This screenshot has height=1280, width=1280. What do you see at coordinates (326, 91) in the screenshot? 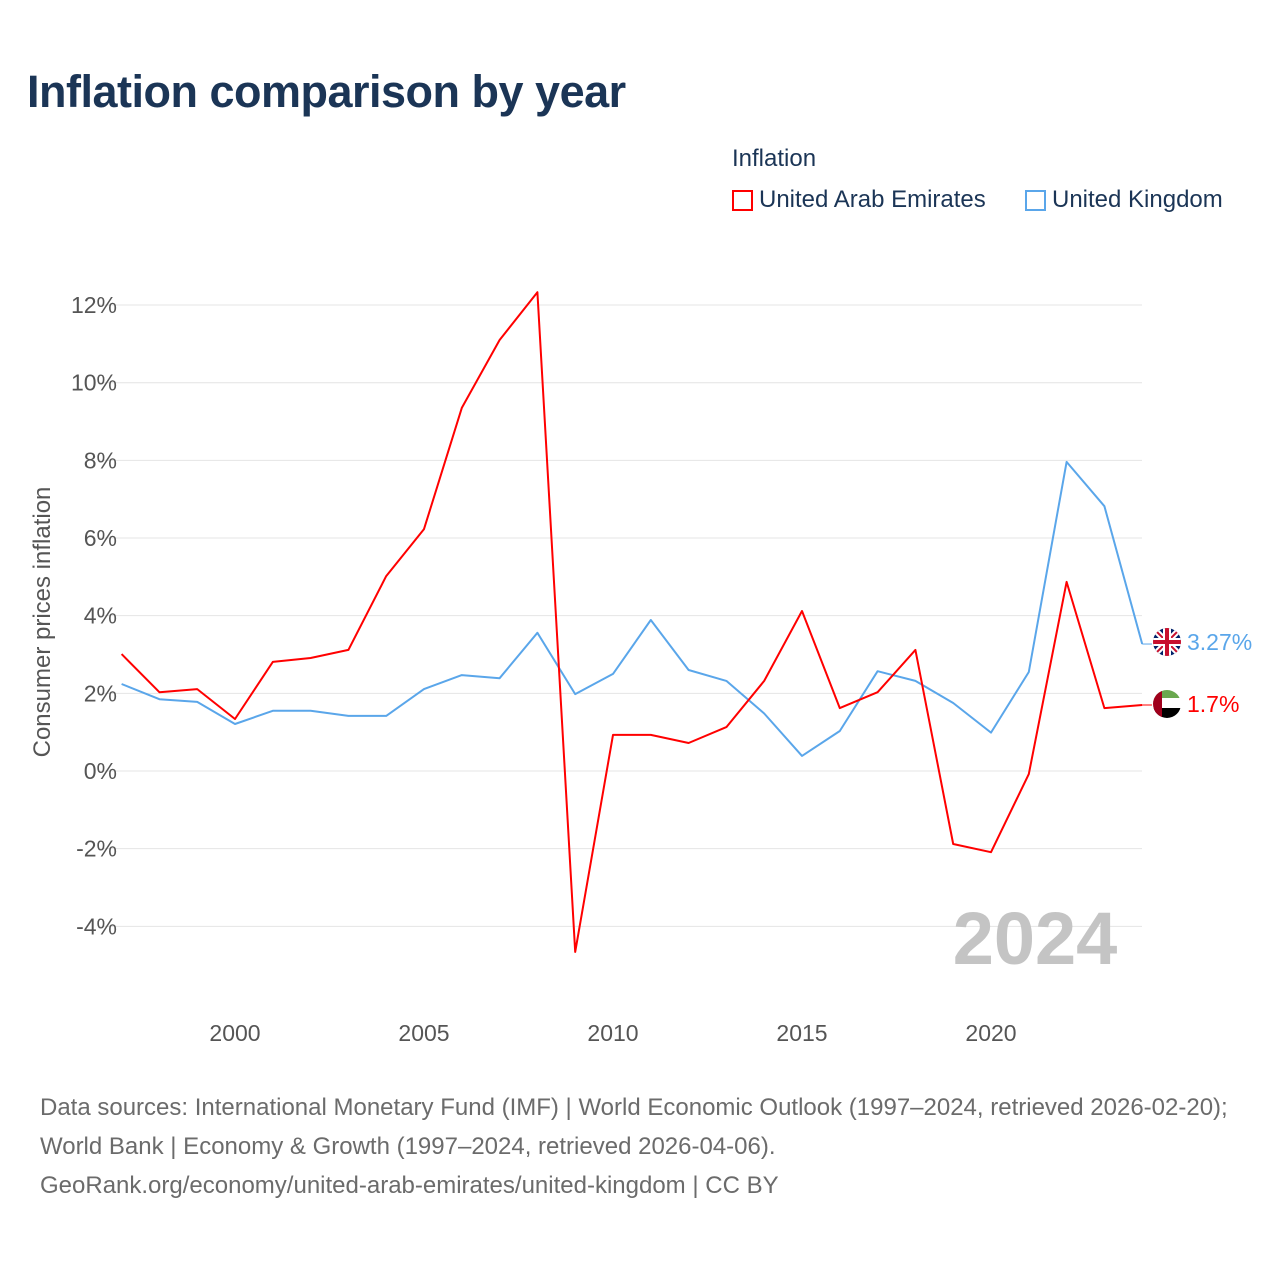
I see `chart-title: Inflation comparison by year` at bounding box center [326, 91].